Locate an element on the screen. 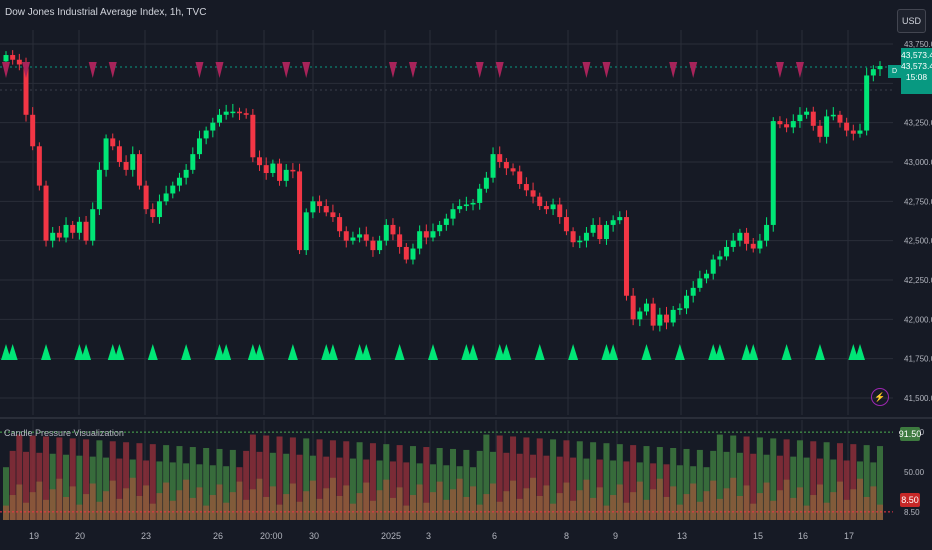 Image resolution: width=932 pixels, height=550 pixels. x-tick-label: 8 is located at coordinates (566, 536).